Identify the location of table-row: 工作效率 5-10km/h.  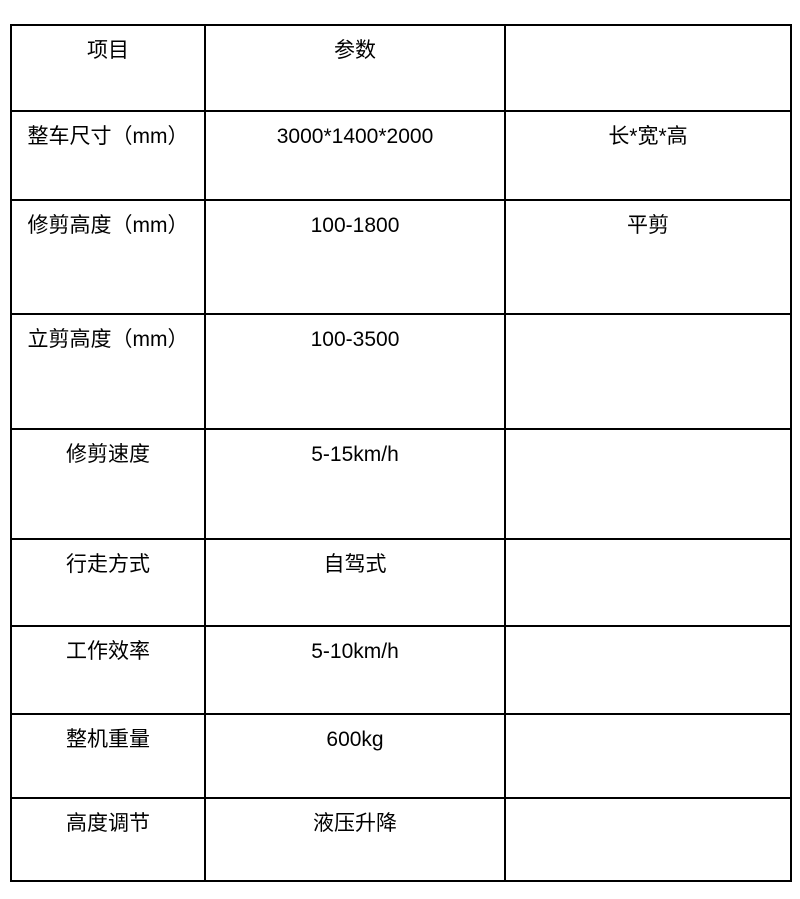
(401, 670).